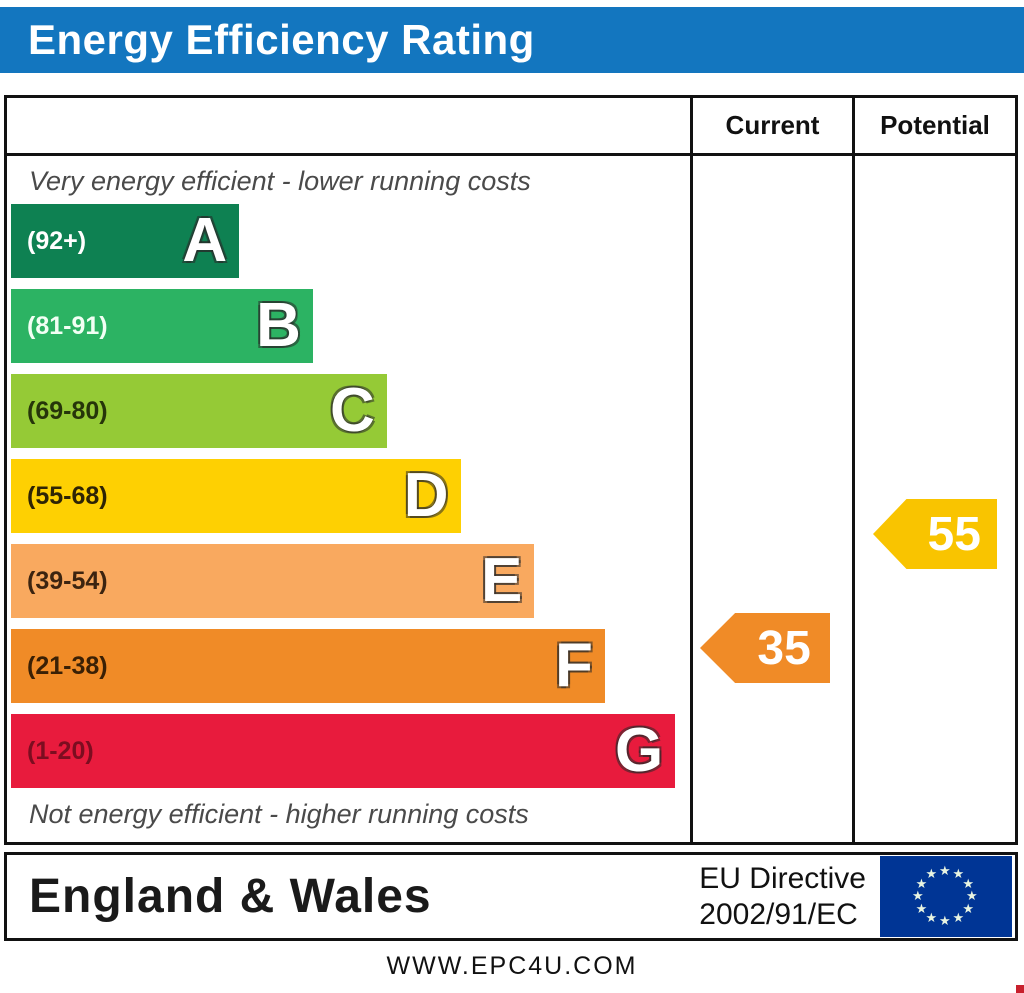 This screenshot has height=993, width=1024. What do you see at coordinates (308, 666) in the screenshot?
I see `band-f: (21-38) F` at bounding box center [308, 666].